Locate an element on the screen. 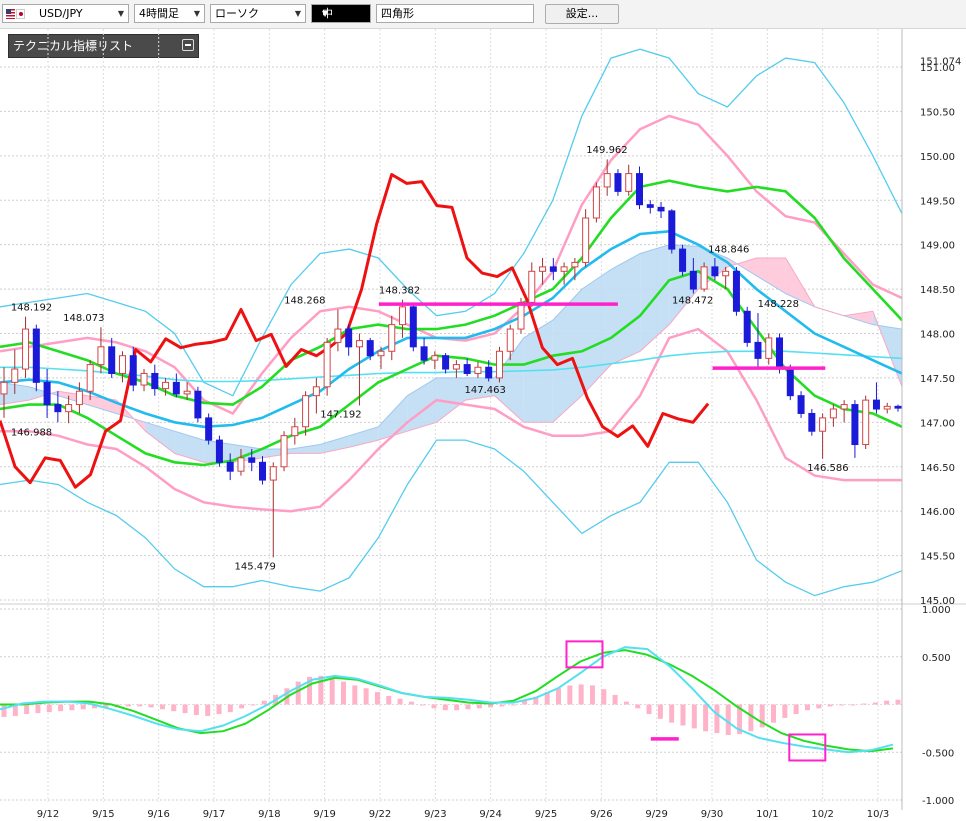 Image resolution: width=966 pixels, height=821 pixels. date-tick-label: 9/22 is located at coordinates (380, 814).